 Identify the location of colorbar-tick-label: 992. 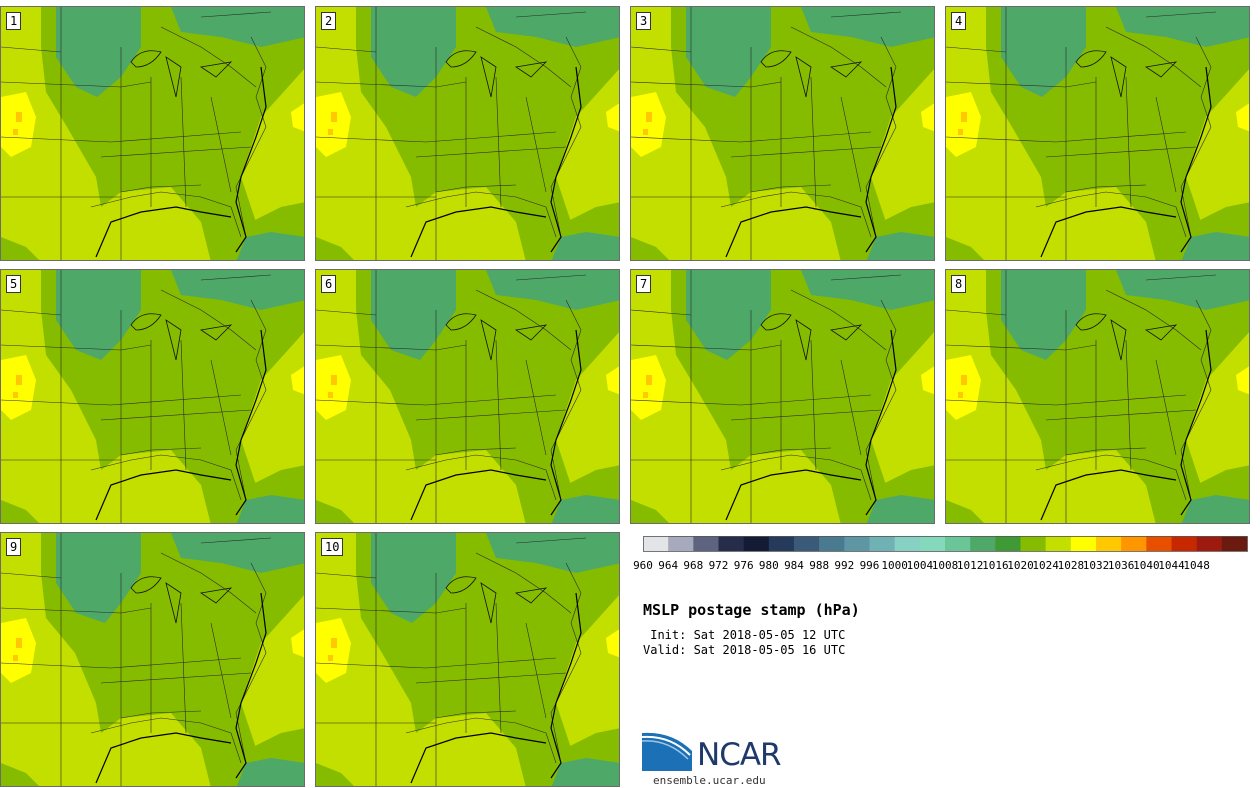
(844, 565).